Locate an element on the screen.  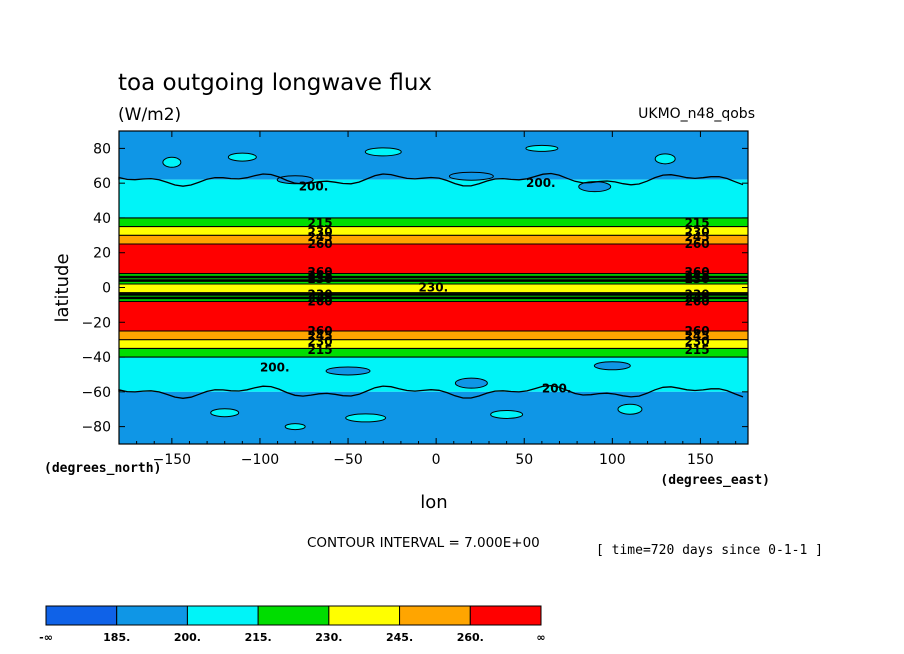
model-label: UKMO_n48_qobs is located at coordinates (696, 114).